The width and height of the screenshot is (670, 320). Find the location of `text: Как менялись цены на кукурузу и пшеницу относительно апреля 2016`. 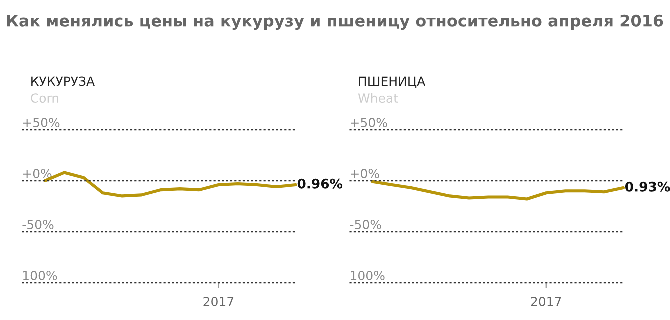

text: Как менялись цены на кукурузу и пшеницу относительно апреля 2016 is located at coordinates (335, 22).